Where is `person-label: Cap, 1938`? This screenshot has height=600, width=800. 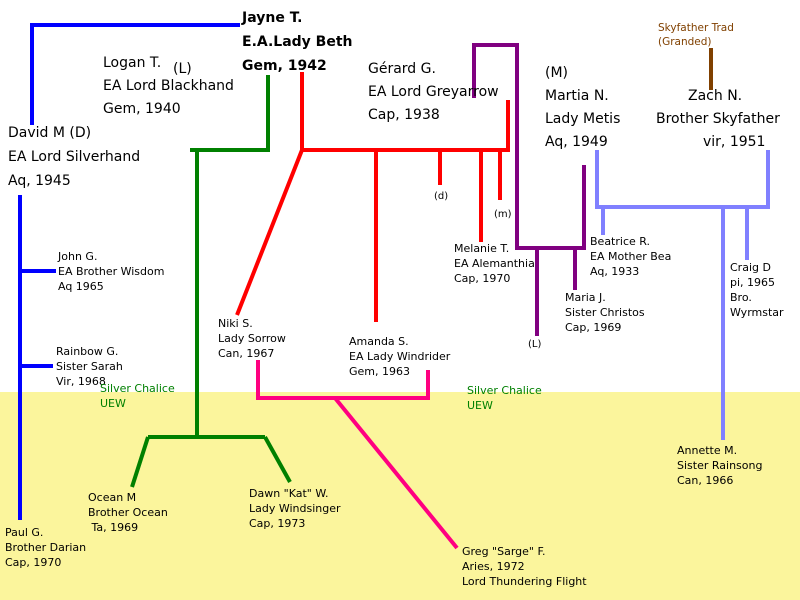 person-label: Cap, 1938 is located at coordinates (404, 115).